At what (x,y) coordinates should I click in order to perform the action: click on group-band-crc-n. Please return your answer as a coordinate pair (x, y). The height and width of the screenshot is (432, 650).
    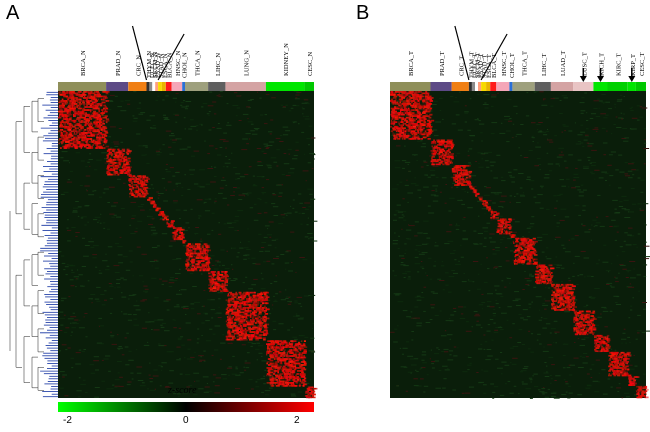
    Looking at the image, I should click on (137, 86).